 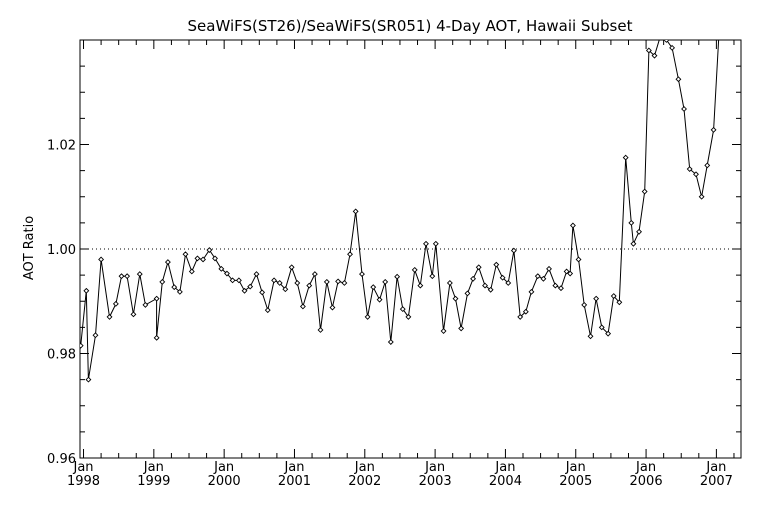 I want to click on x-tick-year: 2002, so click(x=364, y=481).